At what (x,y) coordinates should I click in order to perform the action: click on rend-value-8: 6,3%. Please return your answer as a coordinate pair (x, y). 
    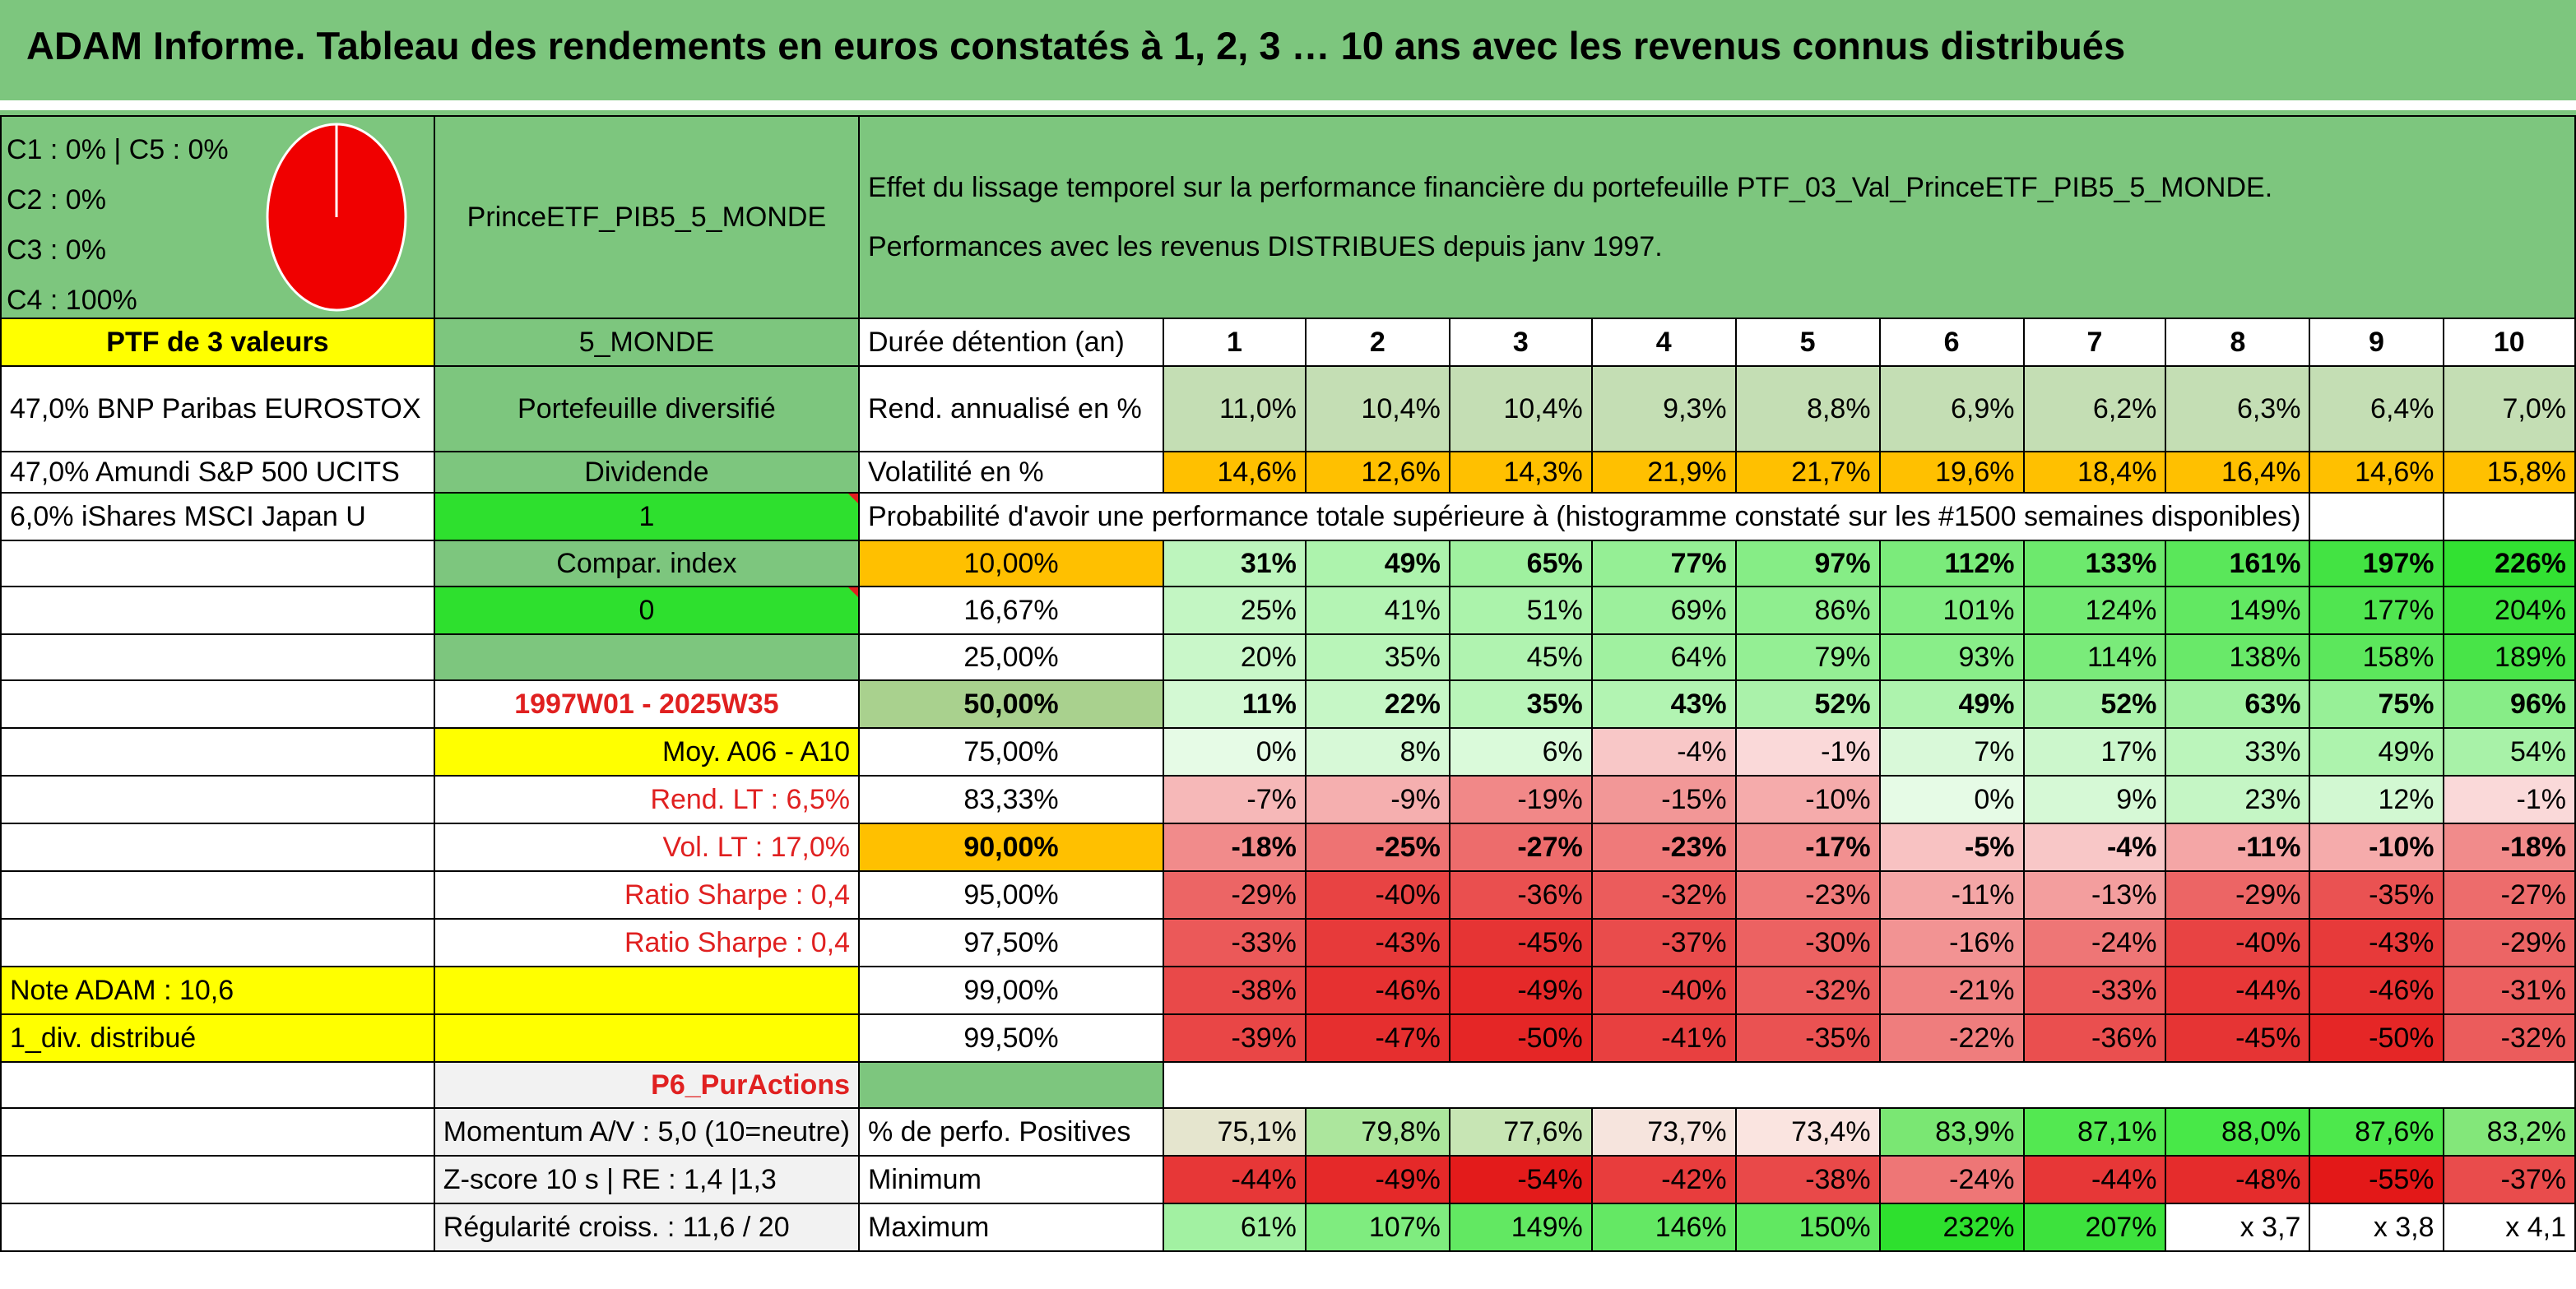
    Looking at the image, I should click on (2238, 408).